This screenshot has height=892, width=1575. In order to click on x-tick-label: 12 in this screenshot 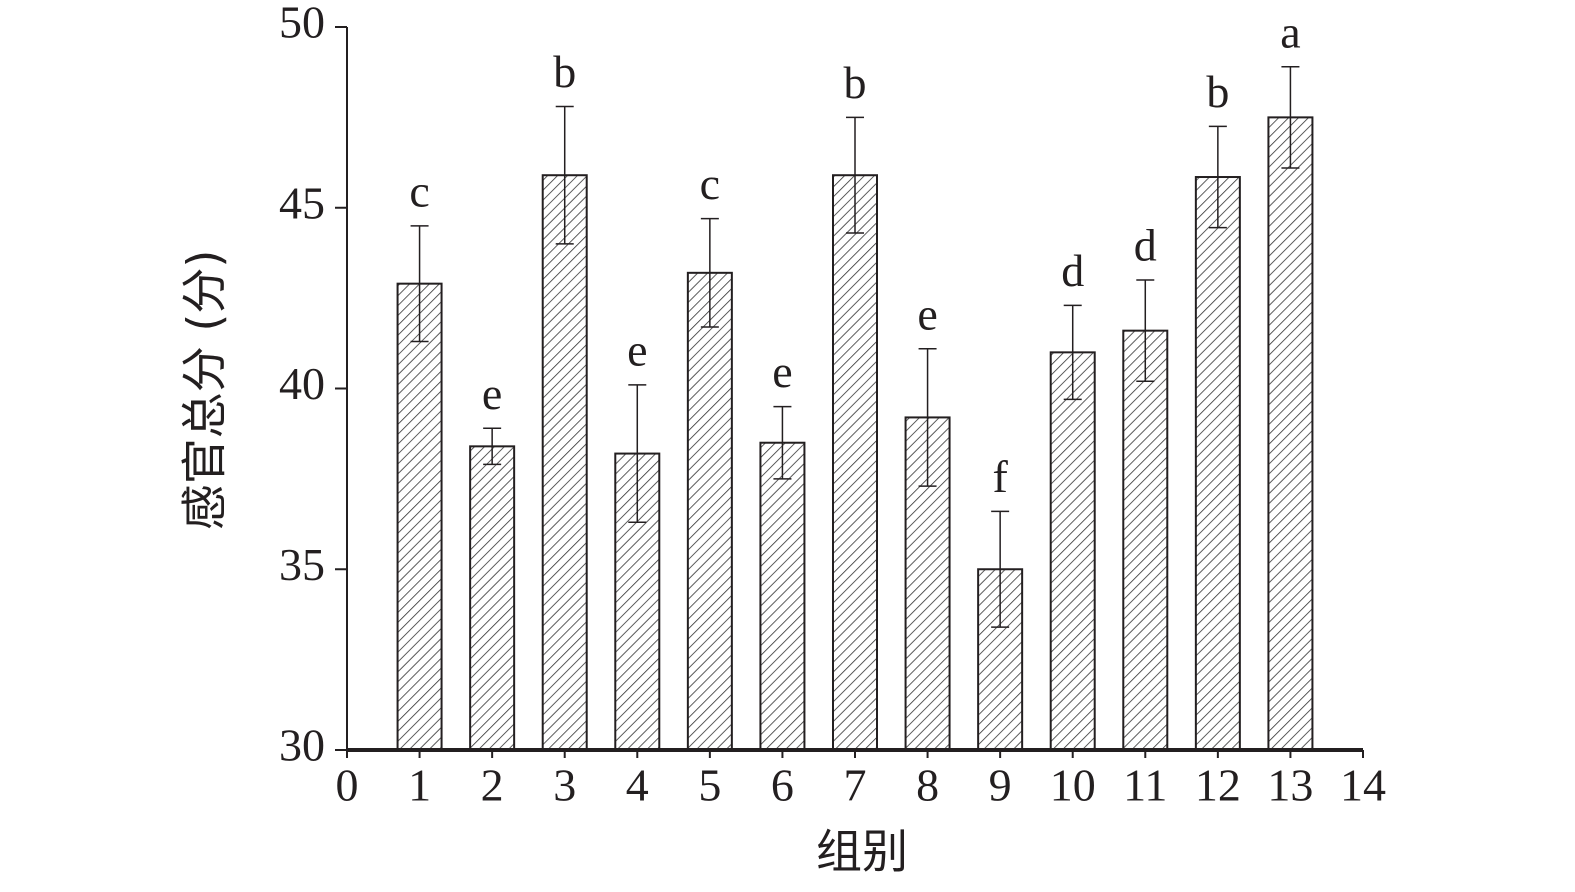, I will do `click(1218, 785)`.